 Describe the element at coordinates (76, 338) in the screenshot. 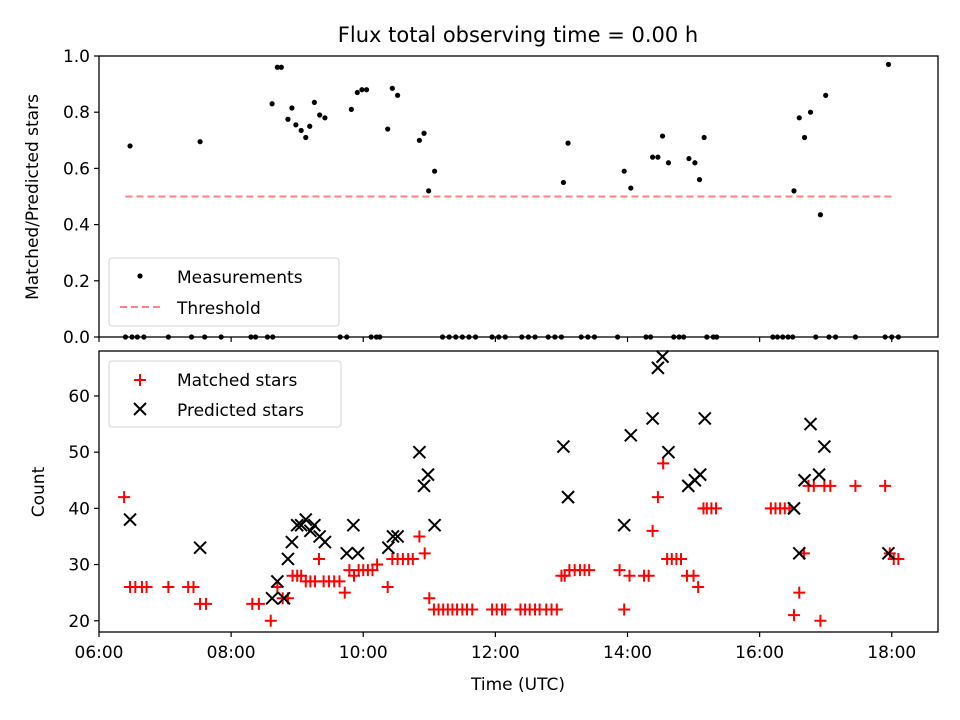

I see `top-y-tick-label: 0.0` at that location.